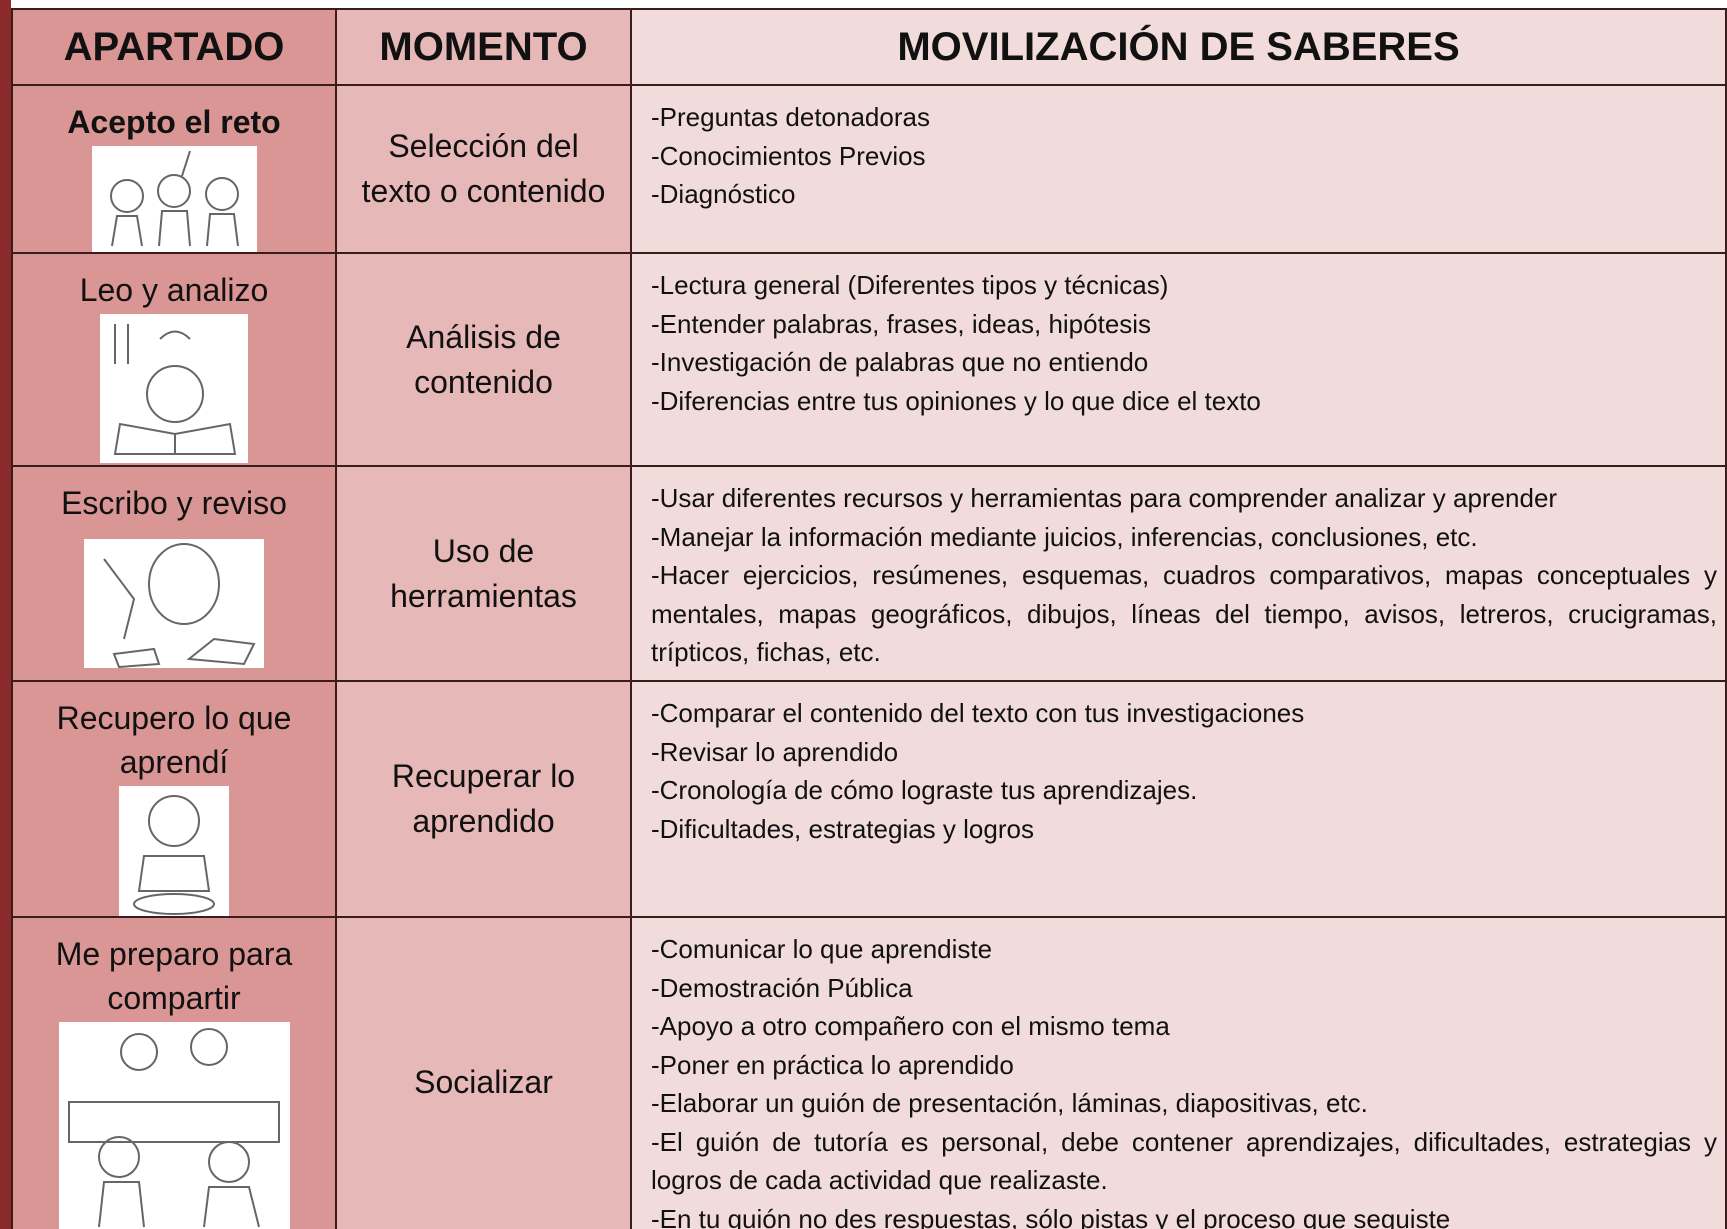 The width and height of the screenshot is (1727, 1229). I want to click on saber-item: -Comunicar lo que aprendiste, so click(822, 949).